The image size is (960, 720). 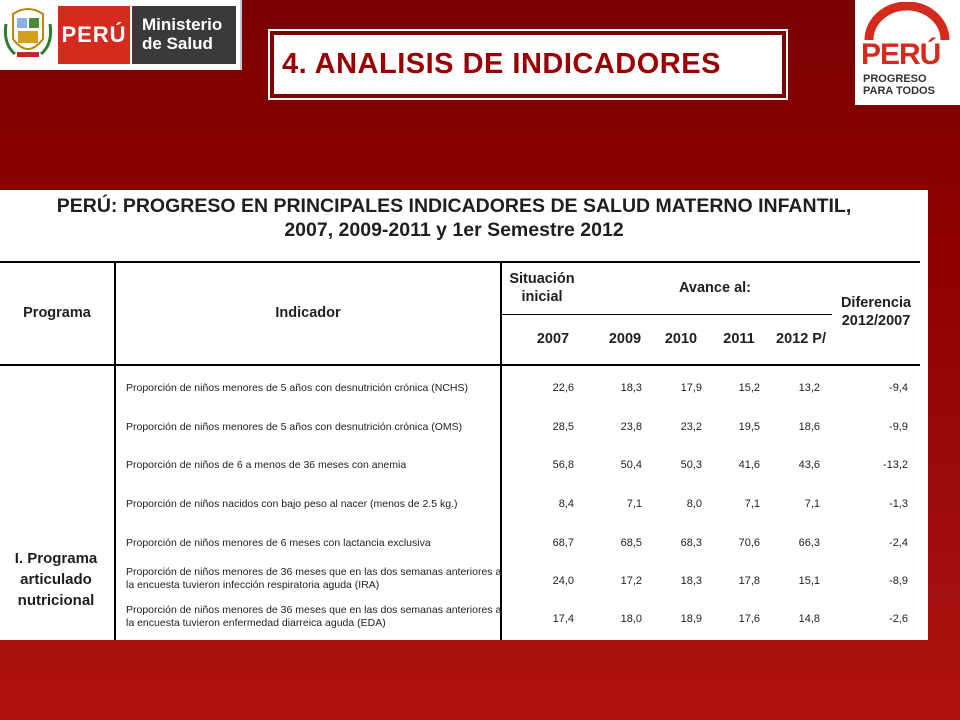 I want to click on header-diferencia-2: 2012/2007, so click(x=876, y=321).